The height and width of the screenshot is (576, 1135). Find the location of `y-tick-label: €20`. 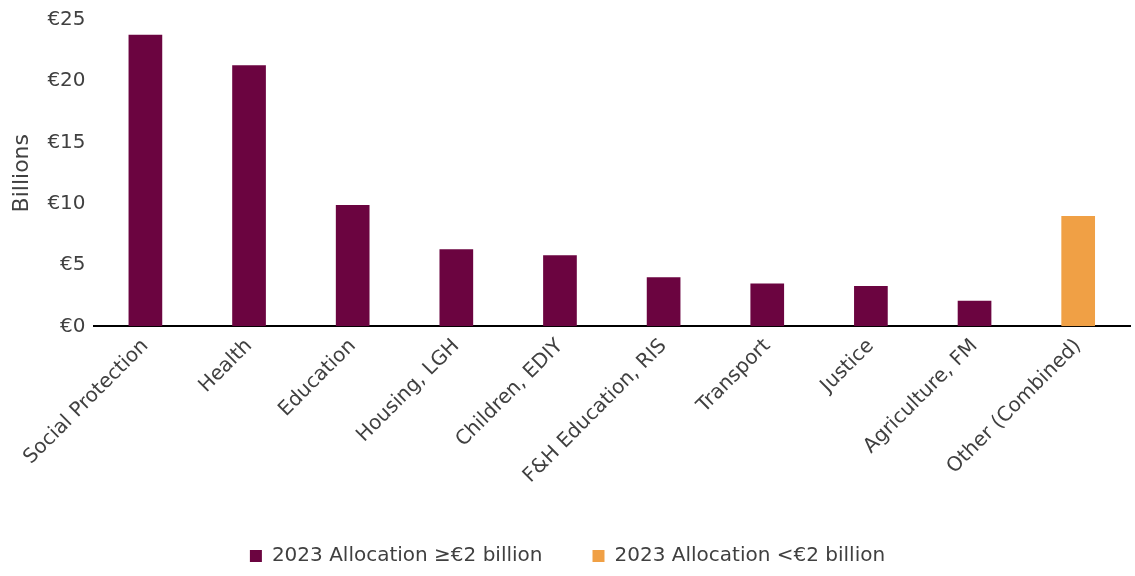

y-tick-label: €20 is located at coordinates (66, 79).